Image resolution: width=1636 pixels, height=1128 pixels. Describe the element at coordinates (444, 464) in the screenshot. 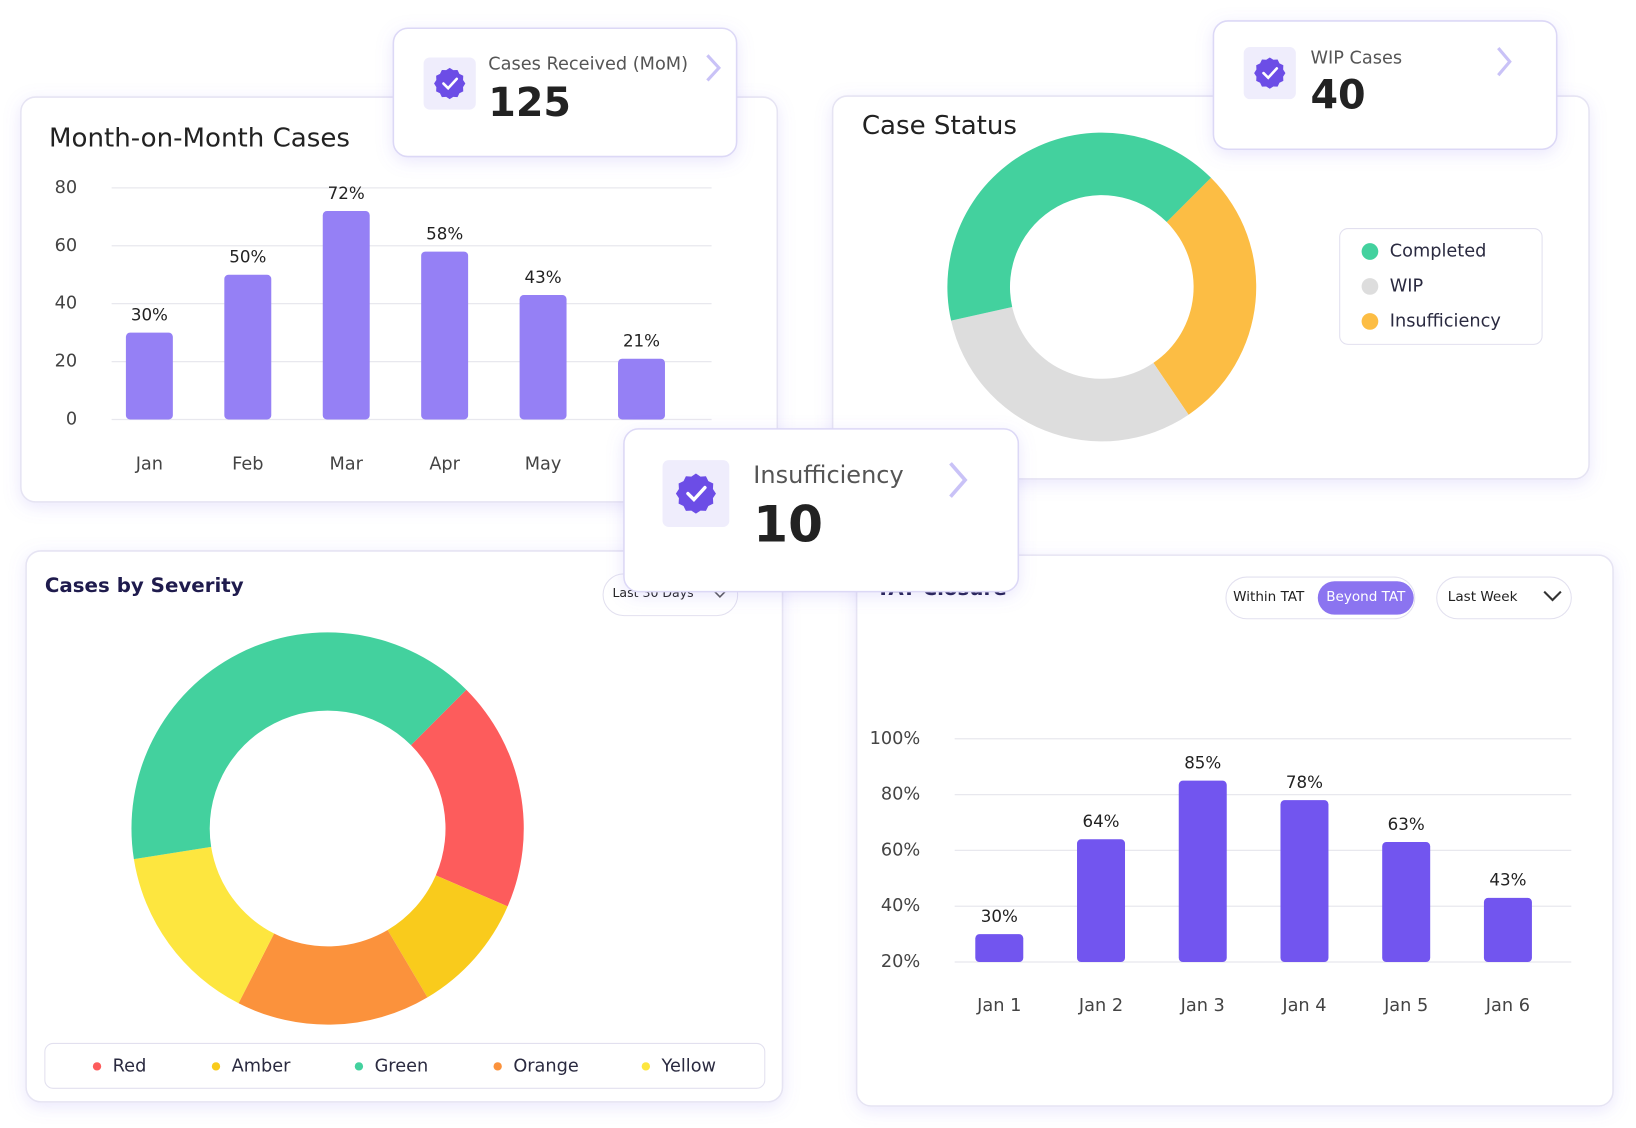

I see `x-tick-label: Apr` at that location.